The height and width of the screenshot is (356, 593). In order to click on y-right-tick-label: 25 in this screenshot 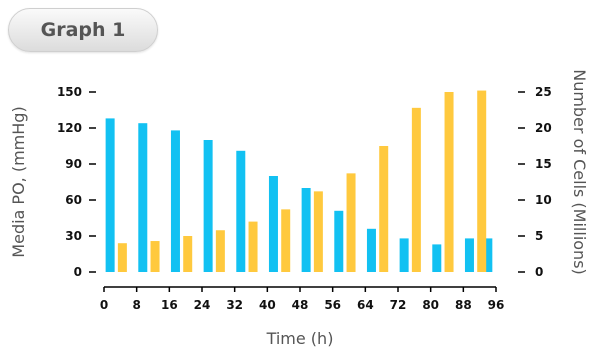, I will do `click(543, 92)`.